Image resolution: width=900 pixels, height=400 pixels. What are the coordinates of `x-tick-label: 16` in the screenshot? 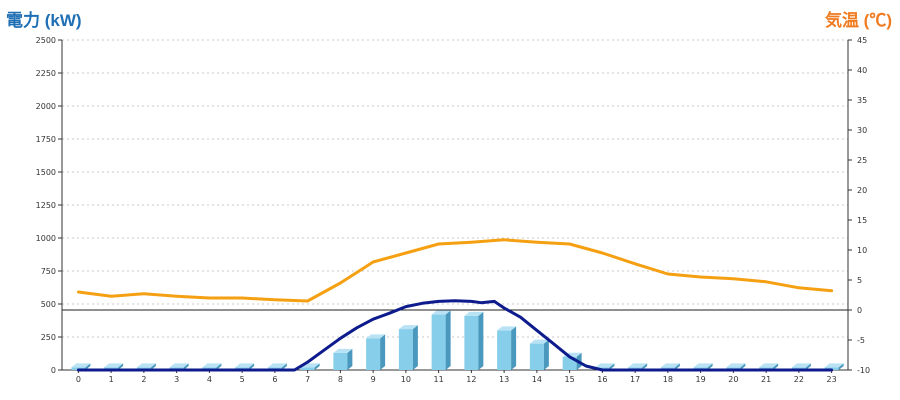 It's located at (602, 379).